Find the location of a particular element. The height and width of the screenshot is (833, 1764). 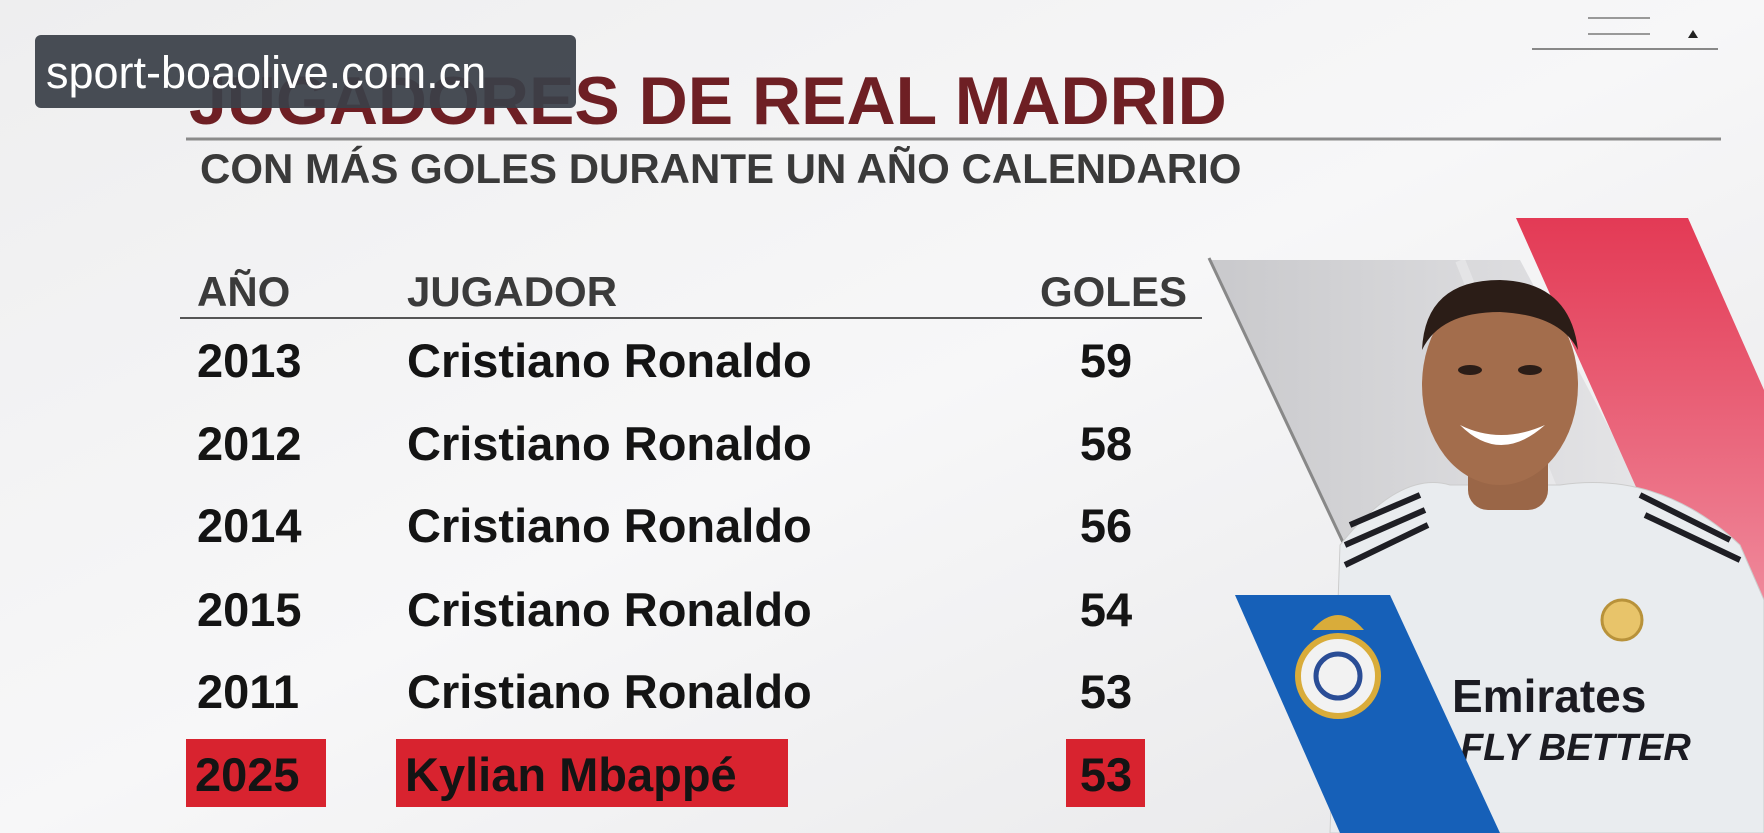

table-cell: 2015 is located at coordinates (249, 609).